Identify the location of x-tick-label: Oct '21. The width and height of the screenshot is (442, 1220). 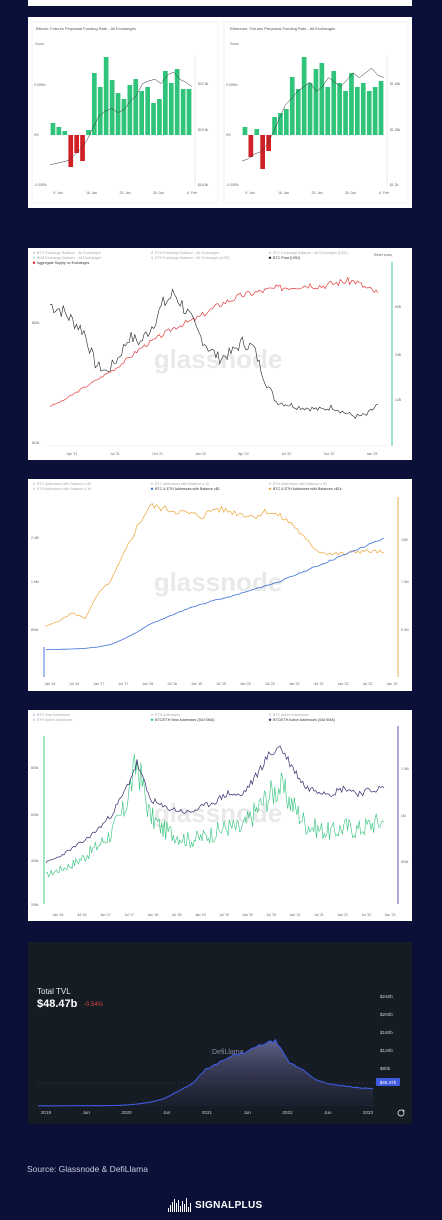
(157, 454).